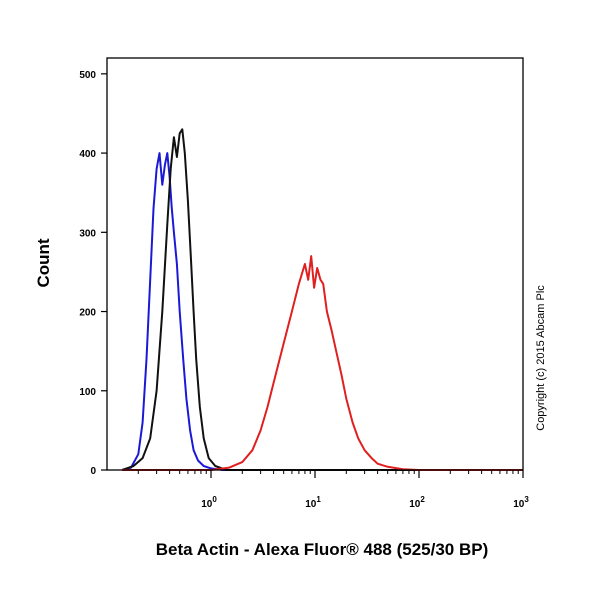 This screenshot has height=605, width=600. Describe the element at coordinates (43, 262) in the screenshot. I see `y-axis-title: Count` at that location.